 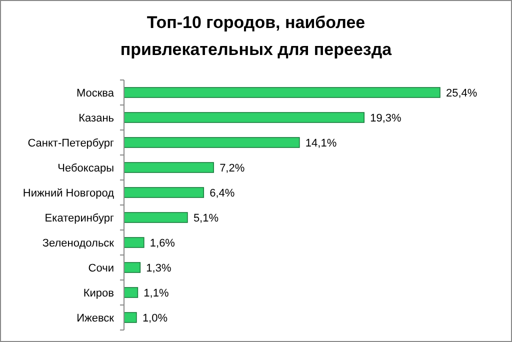 I want to click on y-tick-label: Москва, so click(x=95, y=93).